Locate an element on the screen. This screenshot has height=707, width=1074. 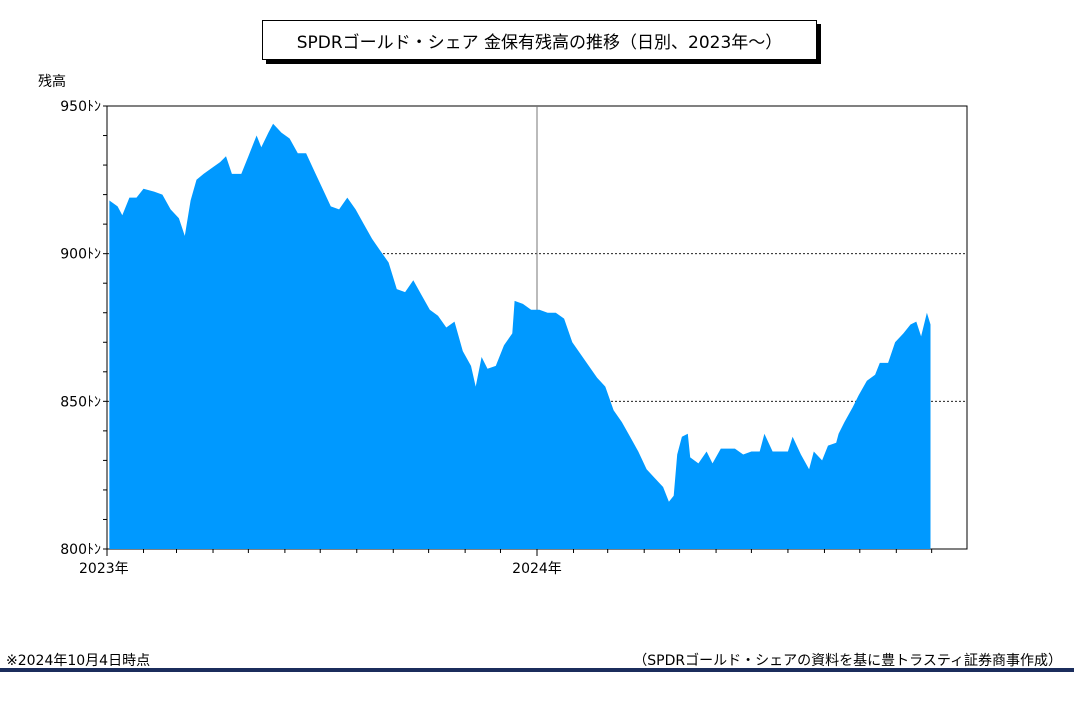
source-credit: （SPDRゴールド・シェアの資料を基に豊トラスティ証券商事作成） is located at coordinates (847, 661).